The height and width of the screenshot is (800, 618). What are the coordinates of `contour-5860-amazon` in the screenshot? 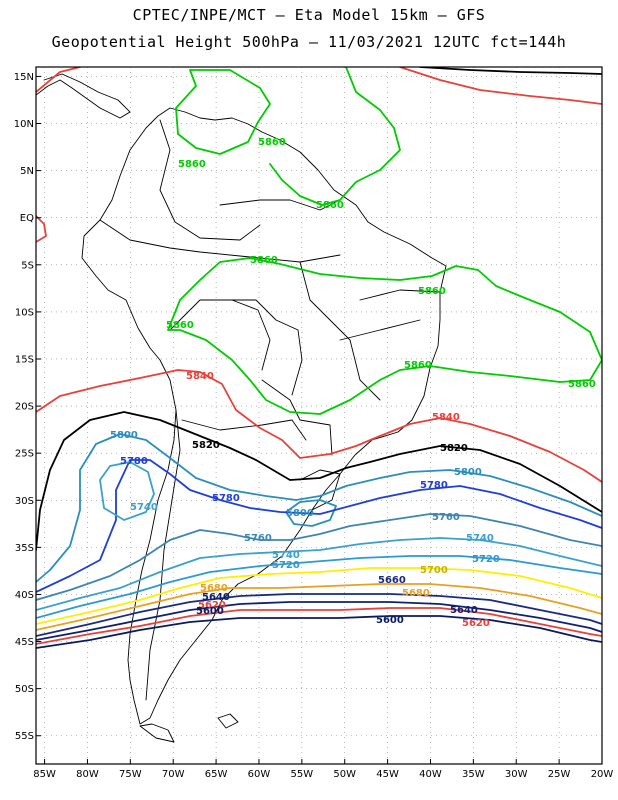 It's located at (384, 336).